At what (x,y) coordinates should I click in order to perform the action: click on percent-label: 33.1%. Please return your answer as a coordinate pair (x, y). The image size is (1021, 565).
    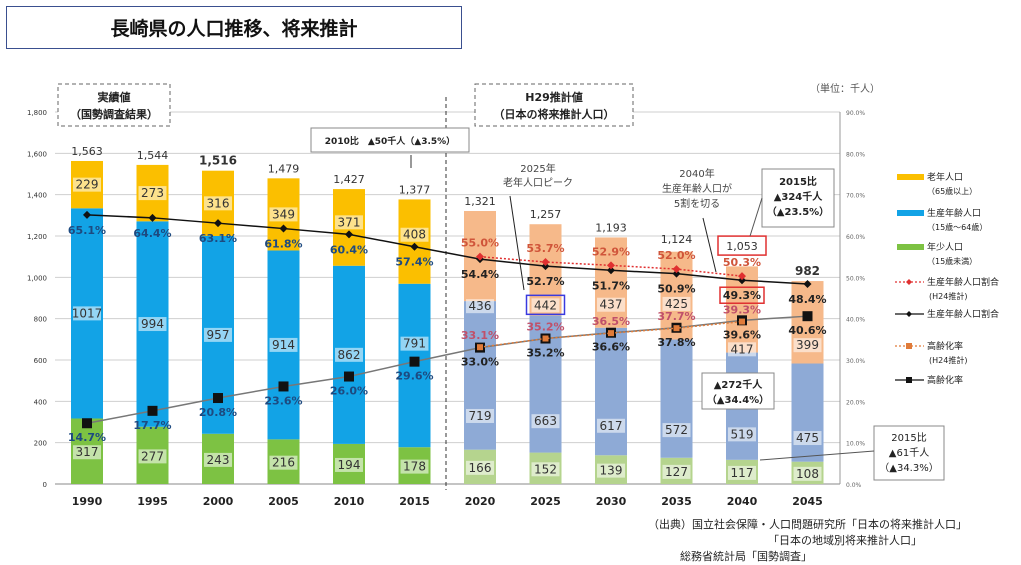
    Looking at the image, I should click on (480, 335).